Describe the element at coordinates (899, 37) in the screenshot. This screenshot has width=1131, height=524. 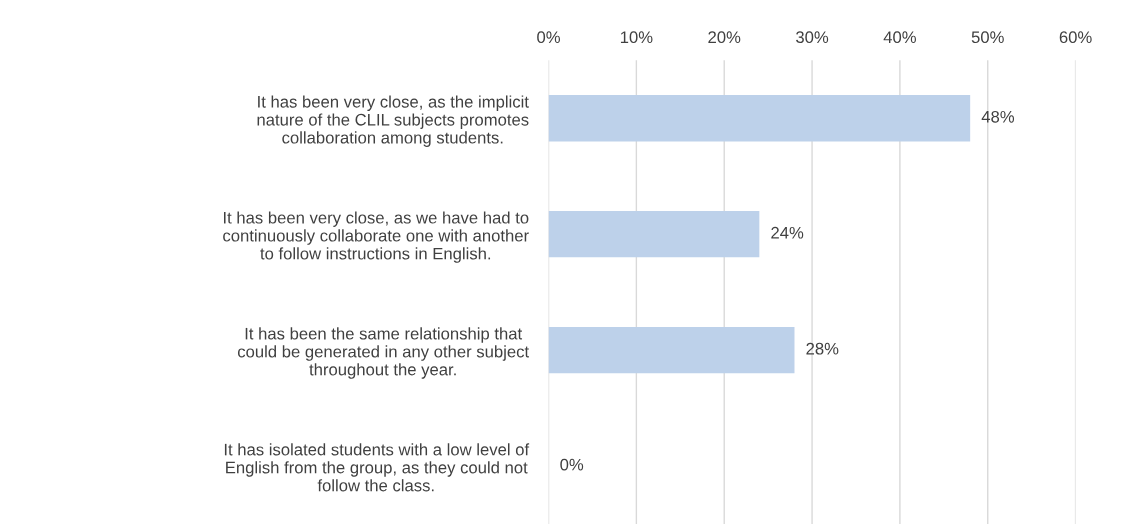
I see `x-tick-label: 40%` at that location.